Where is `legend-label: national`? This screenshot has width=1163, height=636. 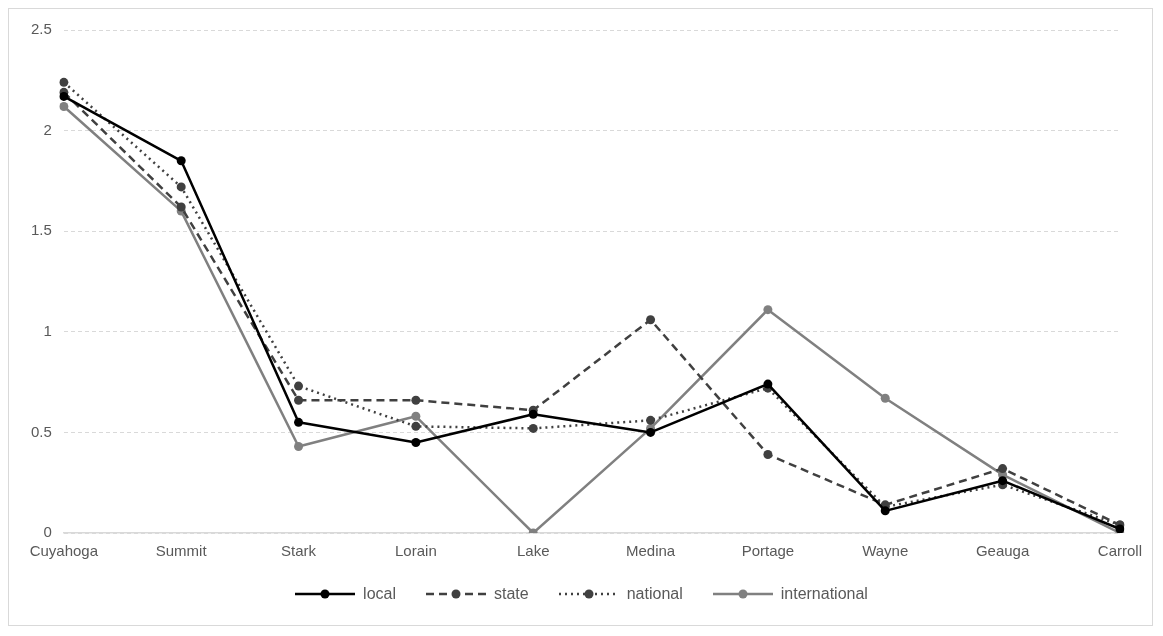
legend-label: national is located at coordinates (654, 594).